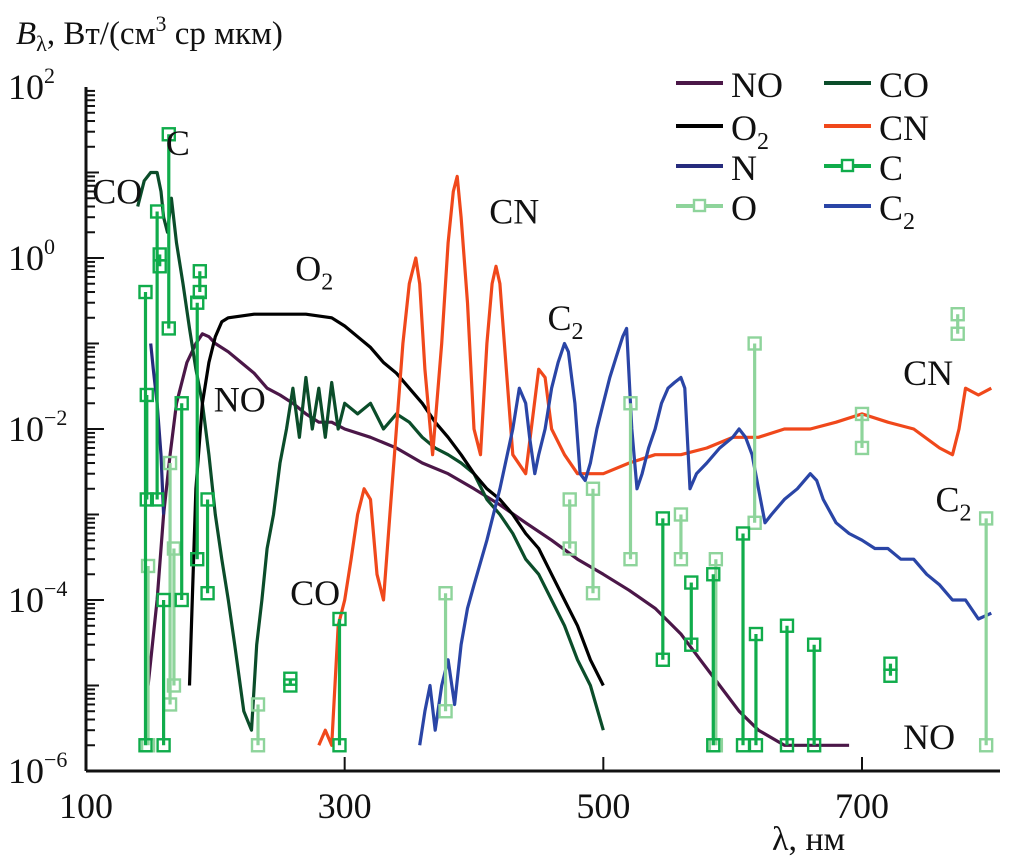 The height and width of the screenshot is (866, 1013). I want to click on legend-item-o: O, so click(716, 208).